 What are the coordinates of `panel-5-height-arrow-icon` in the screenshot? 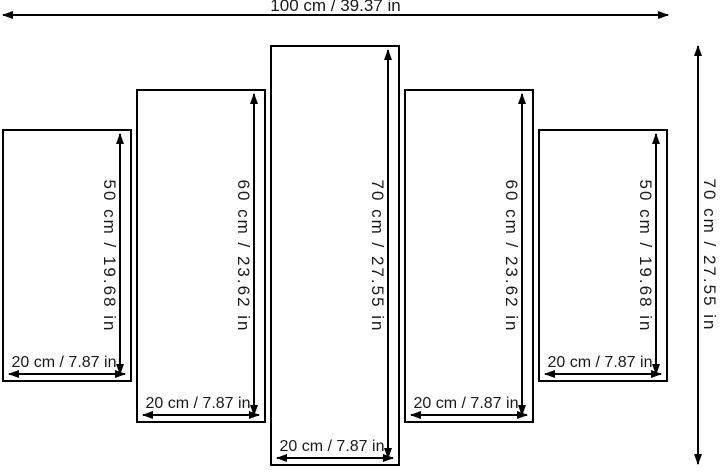 It's located at (656, 254).